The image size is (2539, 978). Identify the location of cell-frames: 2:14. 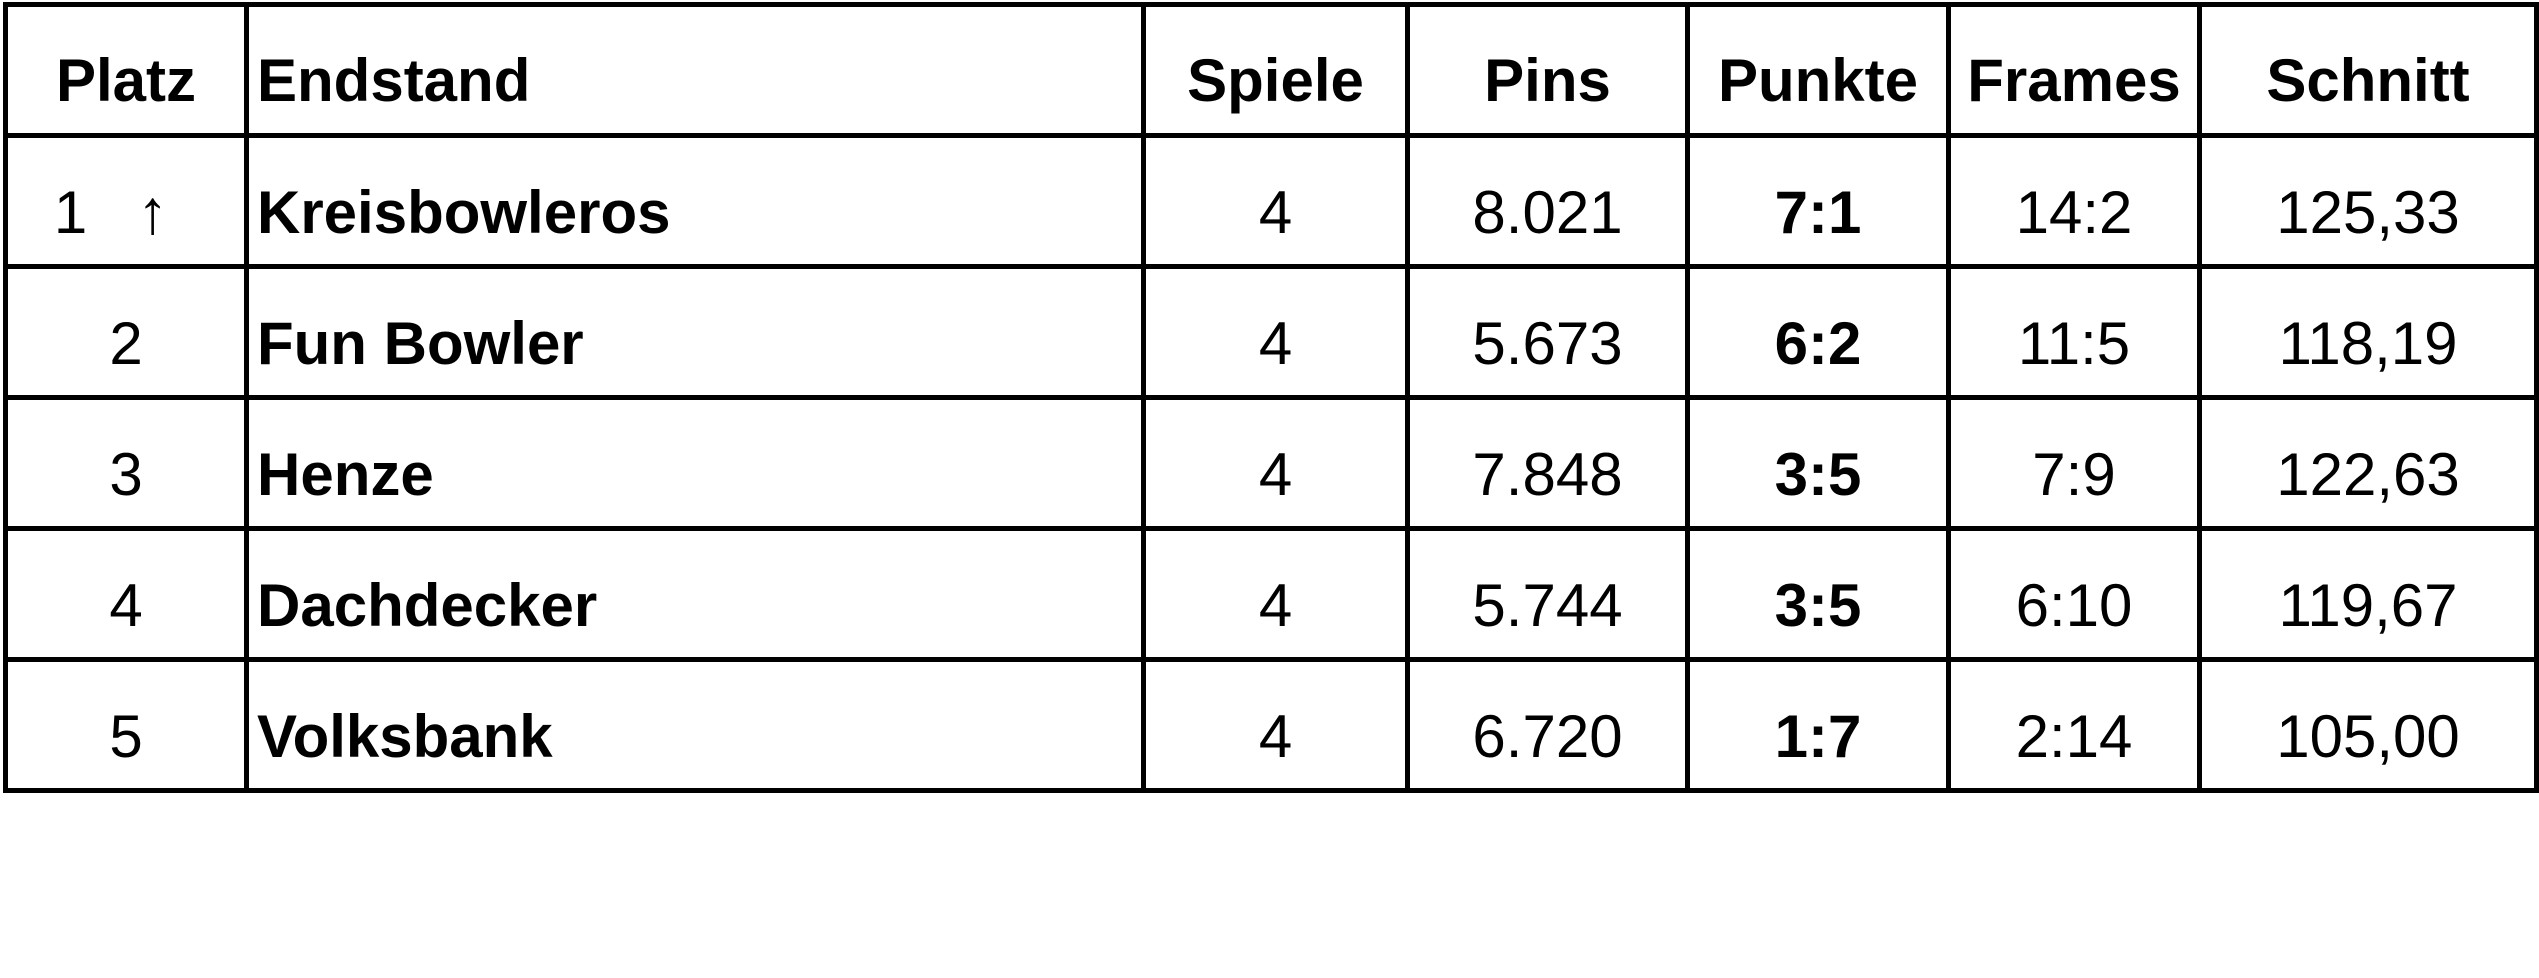
(2074, 725).